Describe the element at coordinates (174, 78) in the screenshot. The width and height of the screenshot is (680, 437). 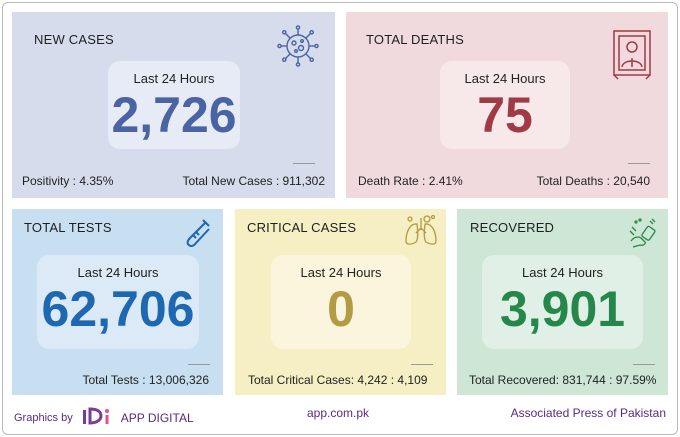
I see `new-cases-period-label: Last 24 Hours` at that location.